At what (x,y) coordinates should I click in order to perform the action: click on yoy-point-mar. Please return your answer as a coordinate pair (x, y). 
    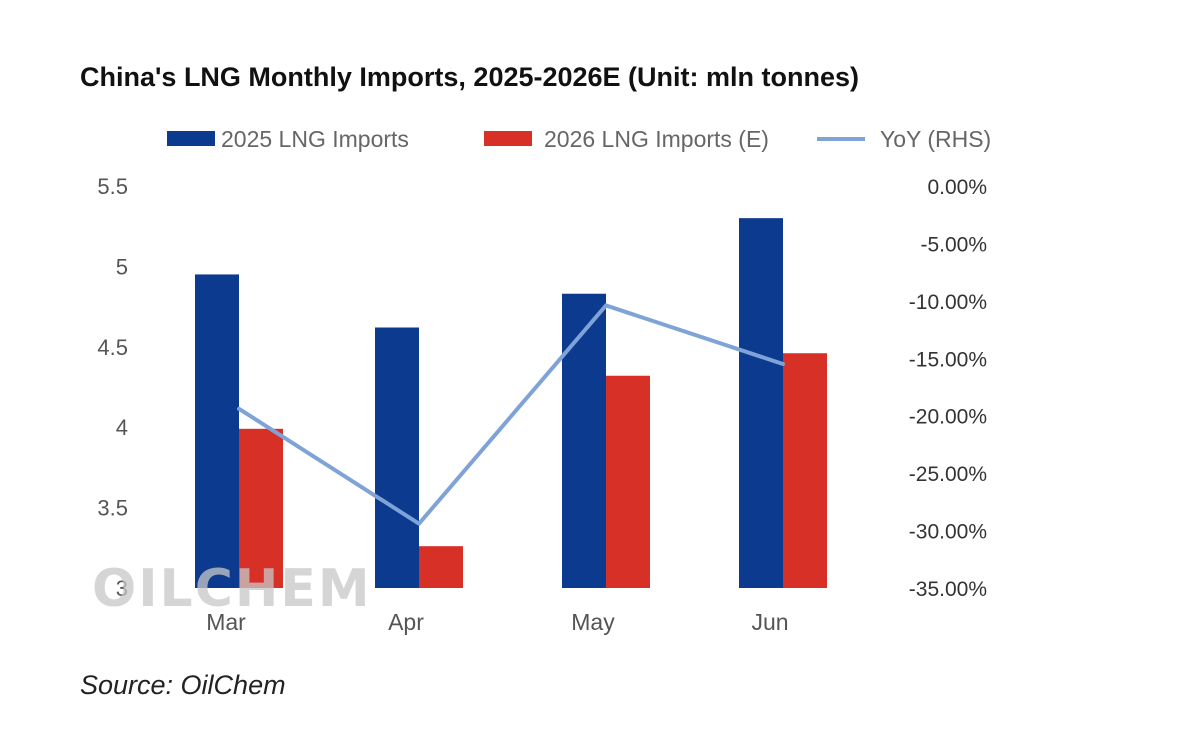
    Looking at the image, I should click on (239, 409).